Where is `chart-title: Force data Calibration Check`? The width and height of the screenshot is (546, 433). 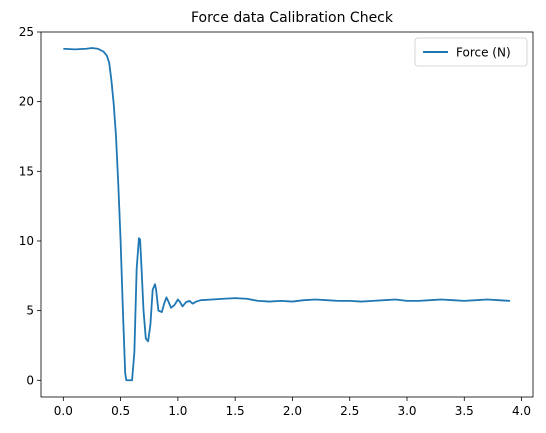 chart-title: Force data Calibration Check is located at coordinates (292, 18).